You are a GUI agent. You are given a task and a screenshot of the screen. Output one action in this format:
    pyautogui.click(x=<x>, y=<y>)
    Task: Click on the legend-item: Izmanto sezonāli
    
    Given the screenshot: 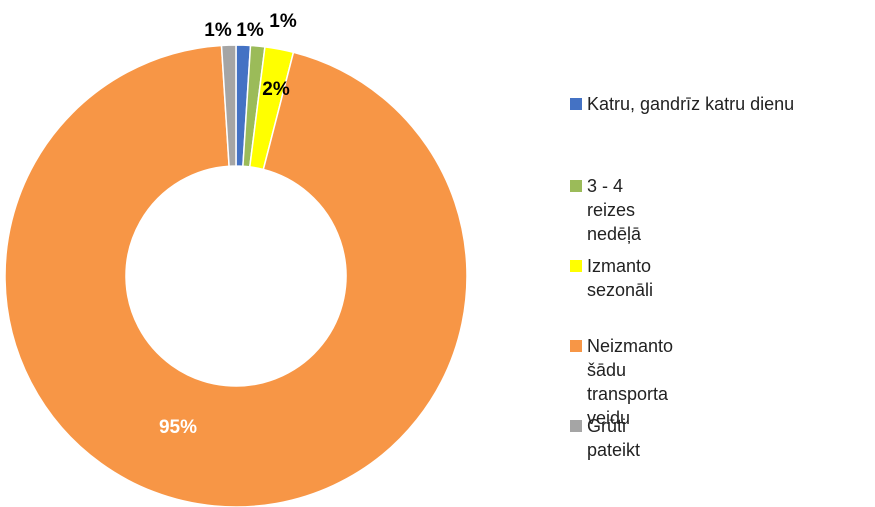 What is the action you would take?
    pyautogui.click(x=611, y=278)
    